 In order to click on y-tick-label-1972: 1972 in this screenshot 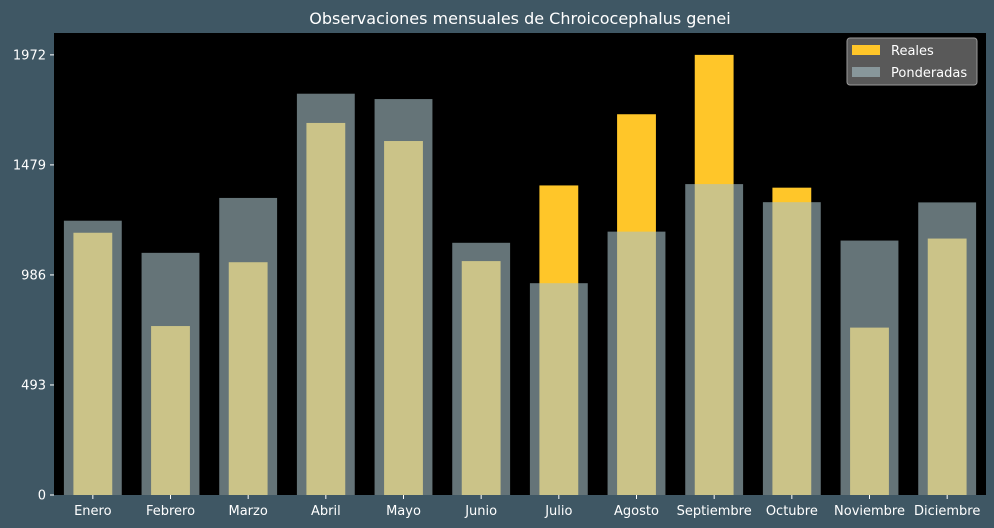, I will do `click(29, 55)`.